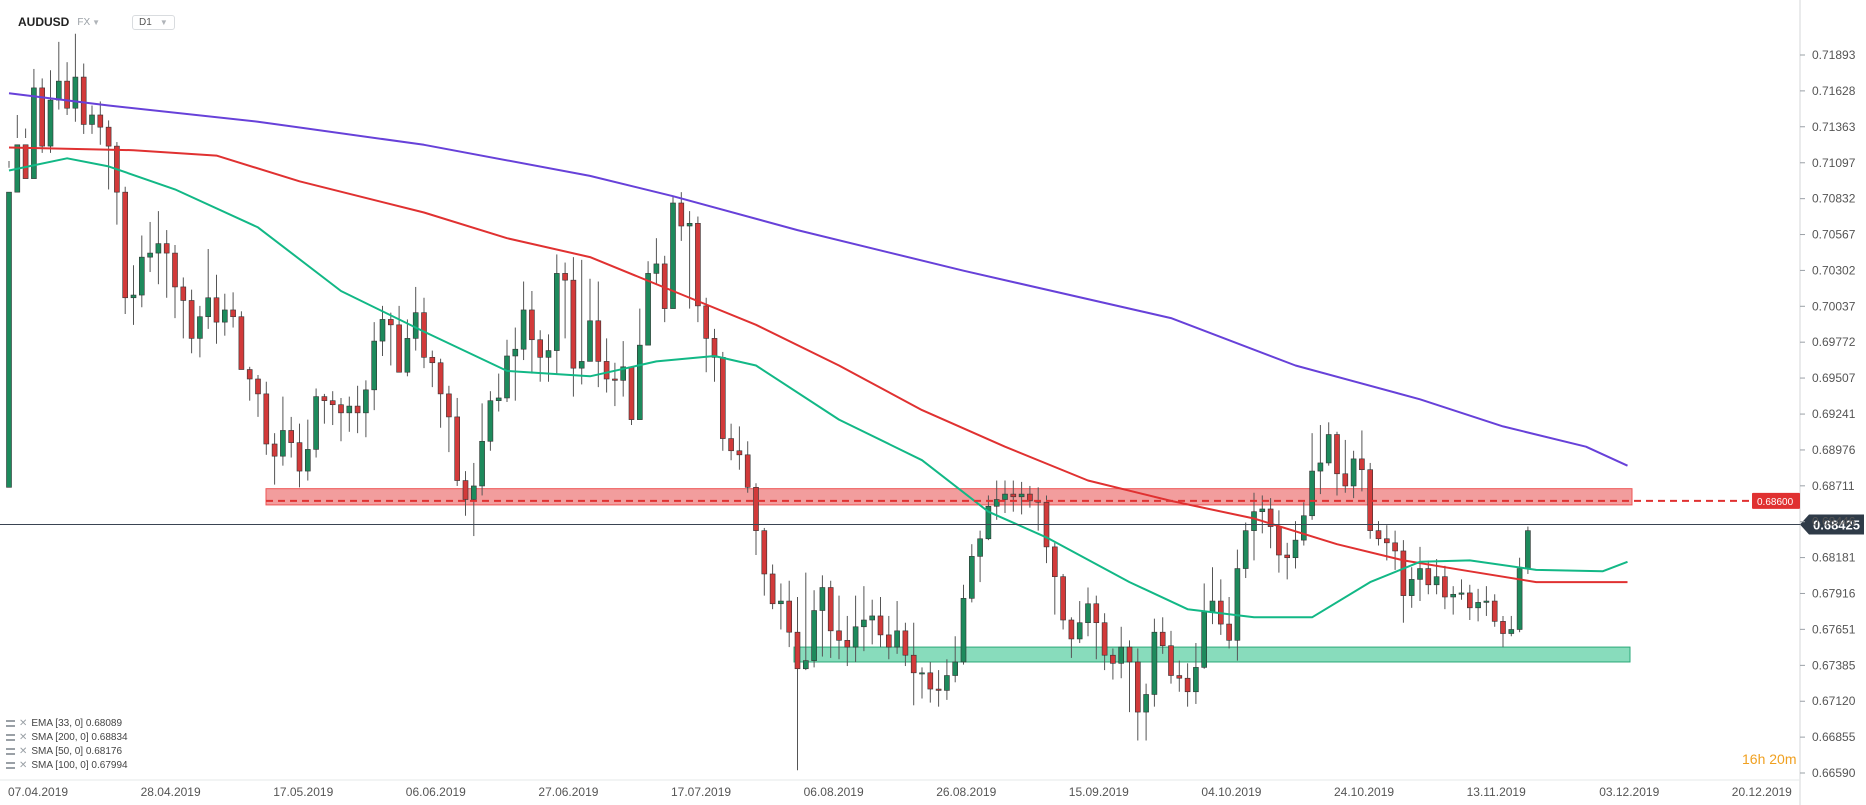  Describe the element at coordinates (67, 765) in the screenshot. I see `legend-item-sma100: ✕ SMA [100, 0] 0.67994` at that location.